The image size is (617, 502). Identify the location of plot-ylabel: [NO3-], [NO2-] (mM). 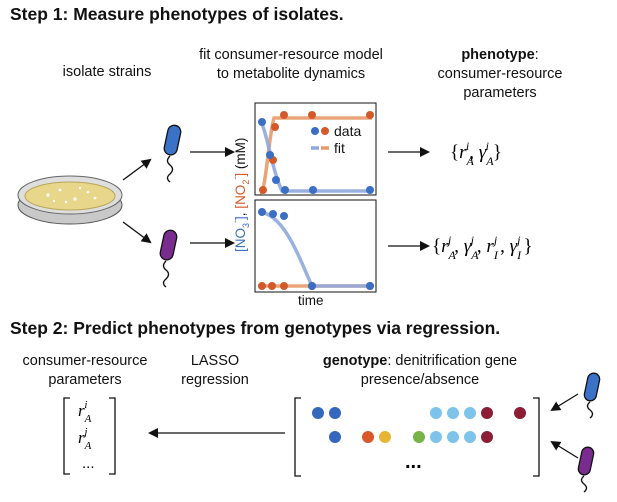
(240, 195).